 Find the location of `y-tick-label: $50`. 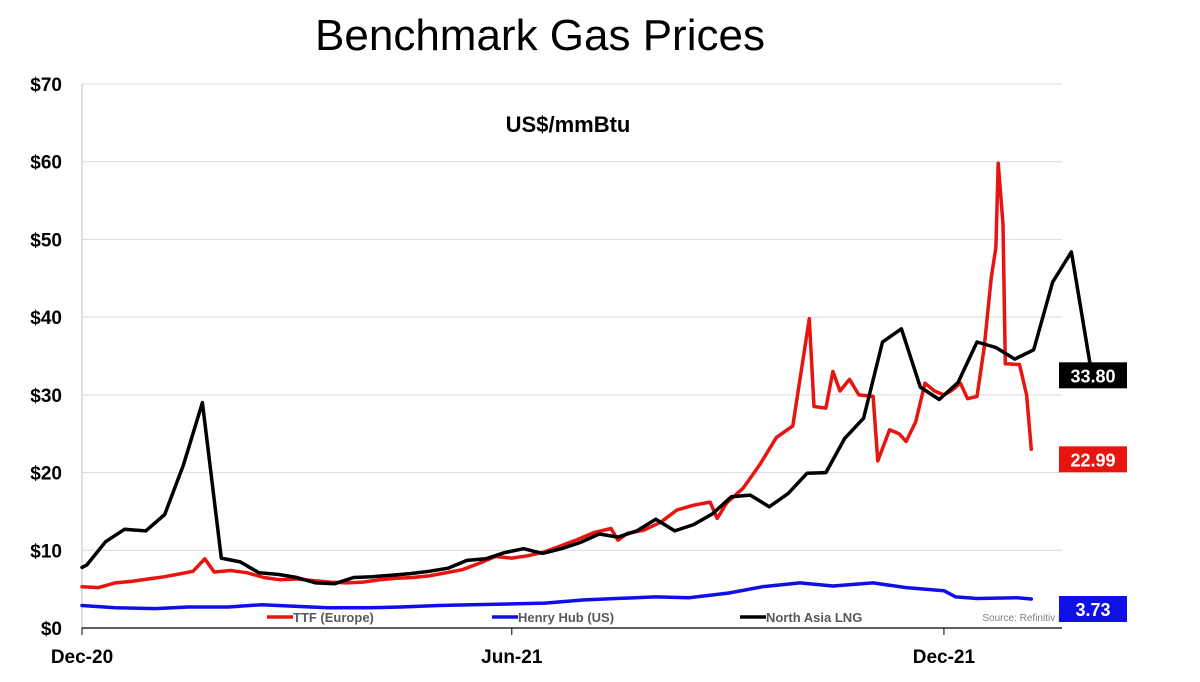

y-tick-label: $50 is located at coordinates (46, 240).